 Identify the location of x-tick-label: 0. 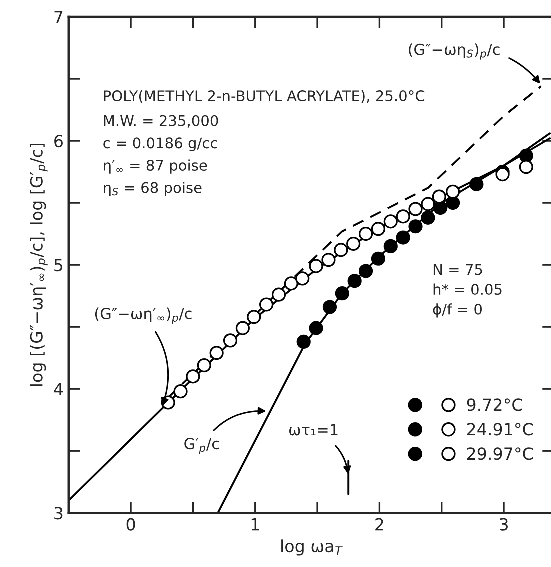
(131, 524).